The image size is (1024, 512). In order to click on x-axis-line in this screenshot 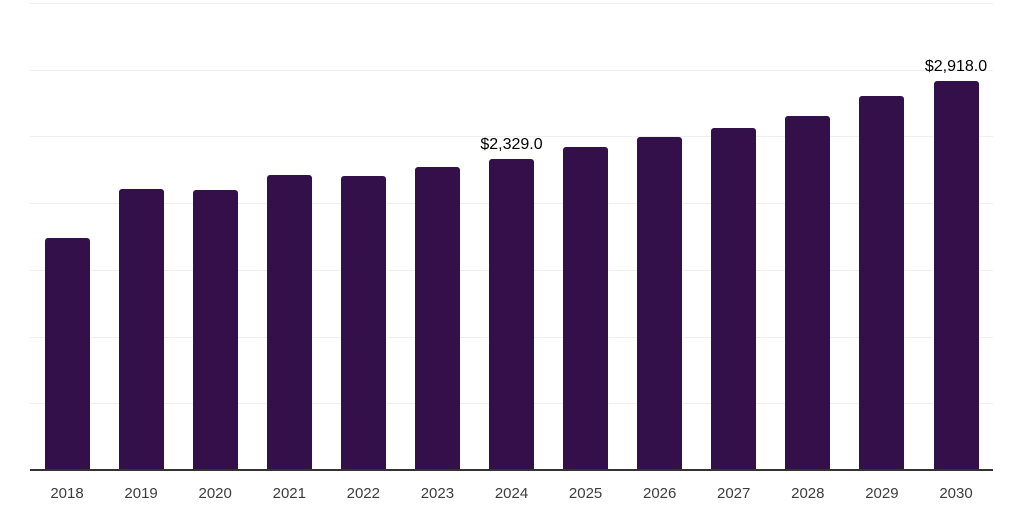, I will do `click(511, 470)`.